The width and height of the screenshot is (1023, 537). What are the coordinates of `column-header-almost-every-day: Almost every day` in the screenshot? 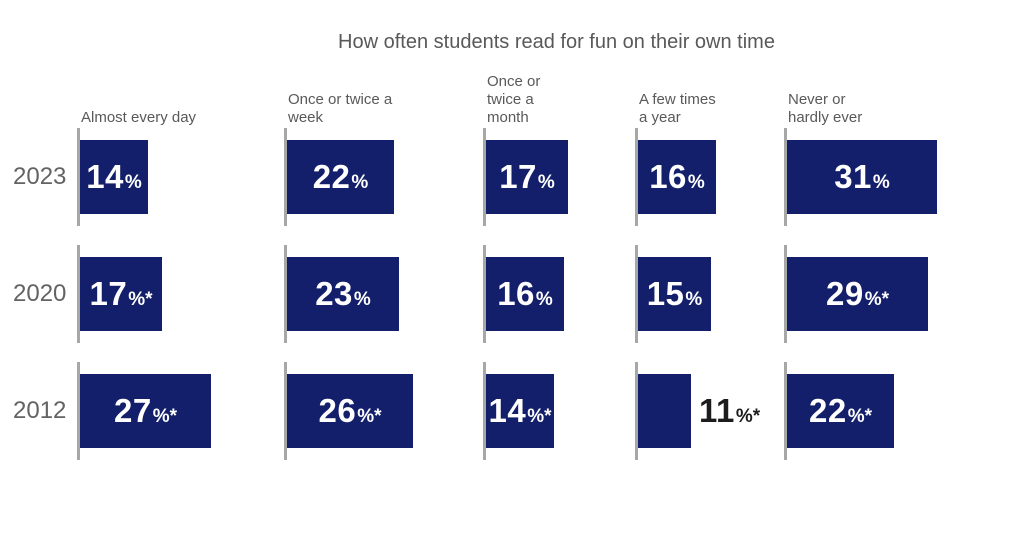 It's located at (139, 117).